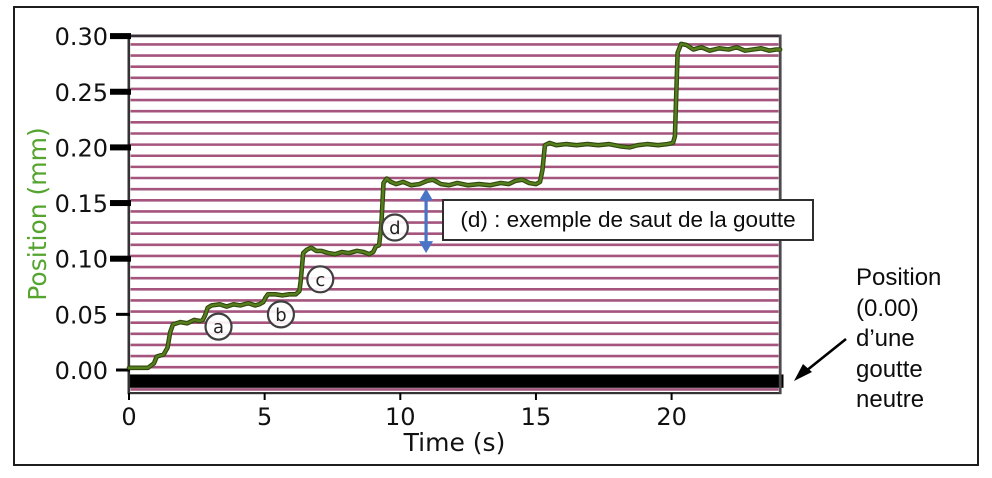  Describe the element at coordinates (426, 247) in the screenshot. I see `jump-arrow-head-down` at that location.